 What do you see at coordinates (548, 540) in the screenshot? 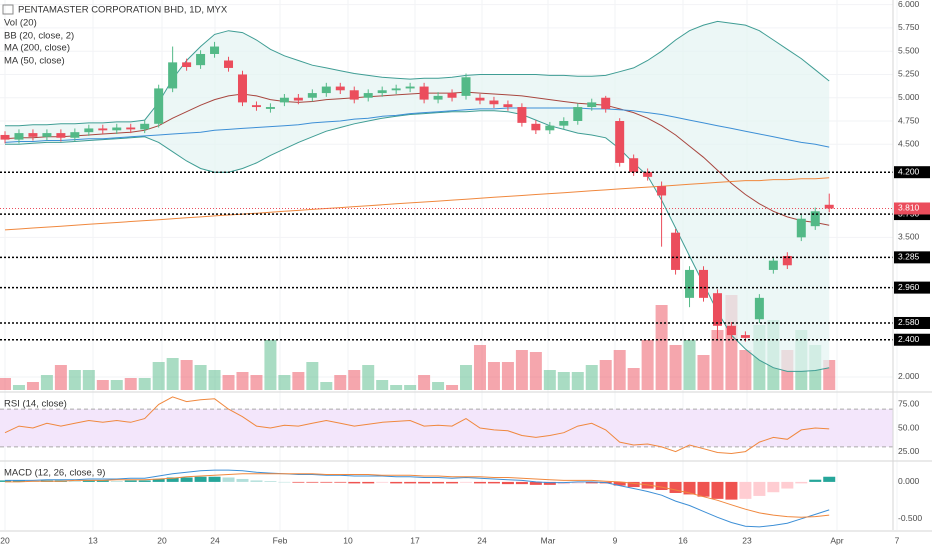
I see `x-tick-label: Mar` at bounding box center [548, 540].